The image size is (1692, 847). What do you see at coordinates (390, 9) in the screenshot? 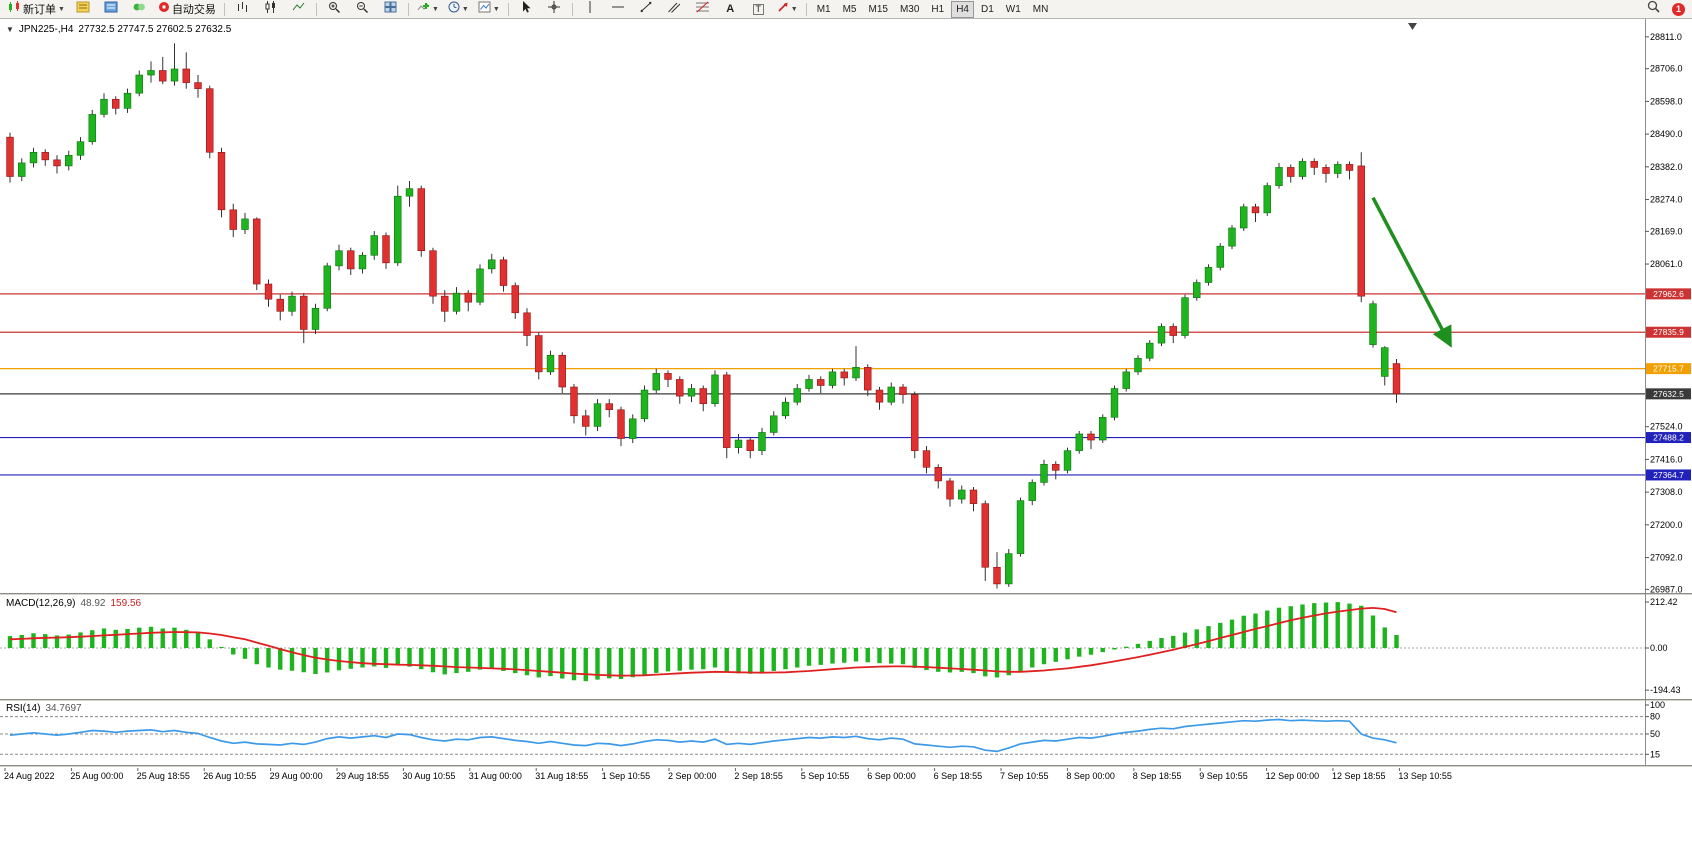
I see `tile-windows-button` at bounding box center [390, 9].